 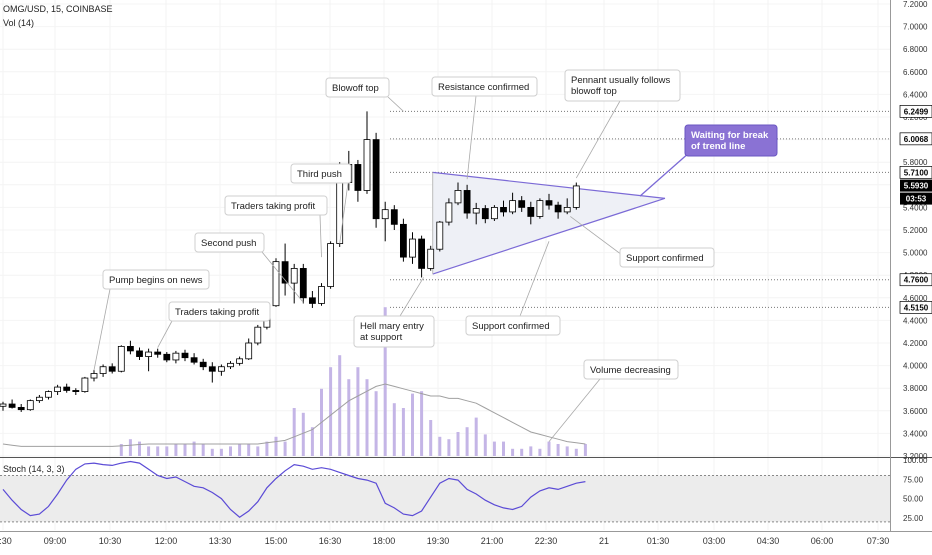 I want to click on price-axis-tick-label: 4.0000, so click(x=915, y=366).